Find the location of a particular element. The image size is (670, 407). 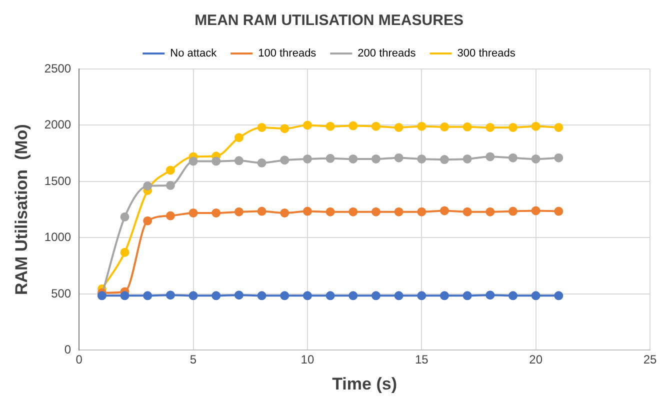

x-tick-label: 20 is located at coordinates (536, 359).